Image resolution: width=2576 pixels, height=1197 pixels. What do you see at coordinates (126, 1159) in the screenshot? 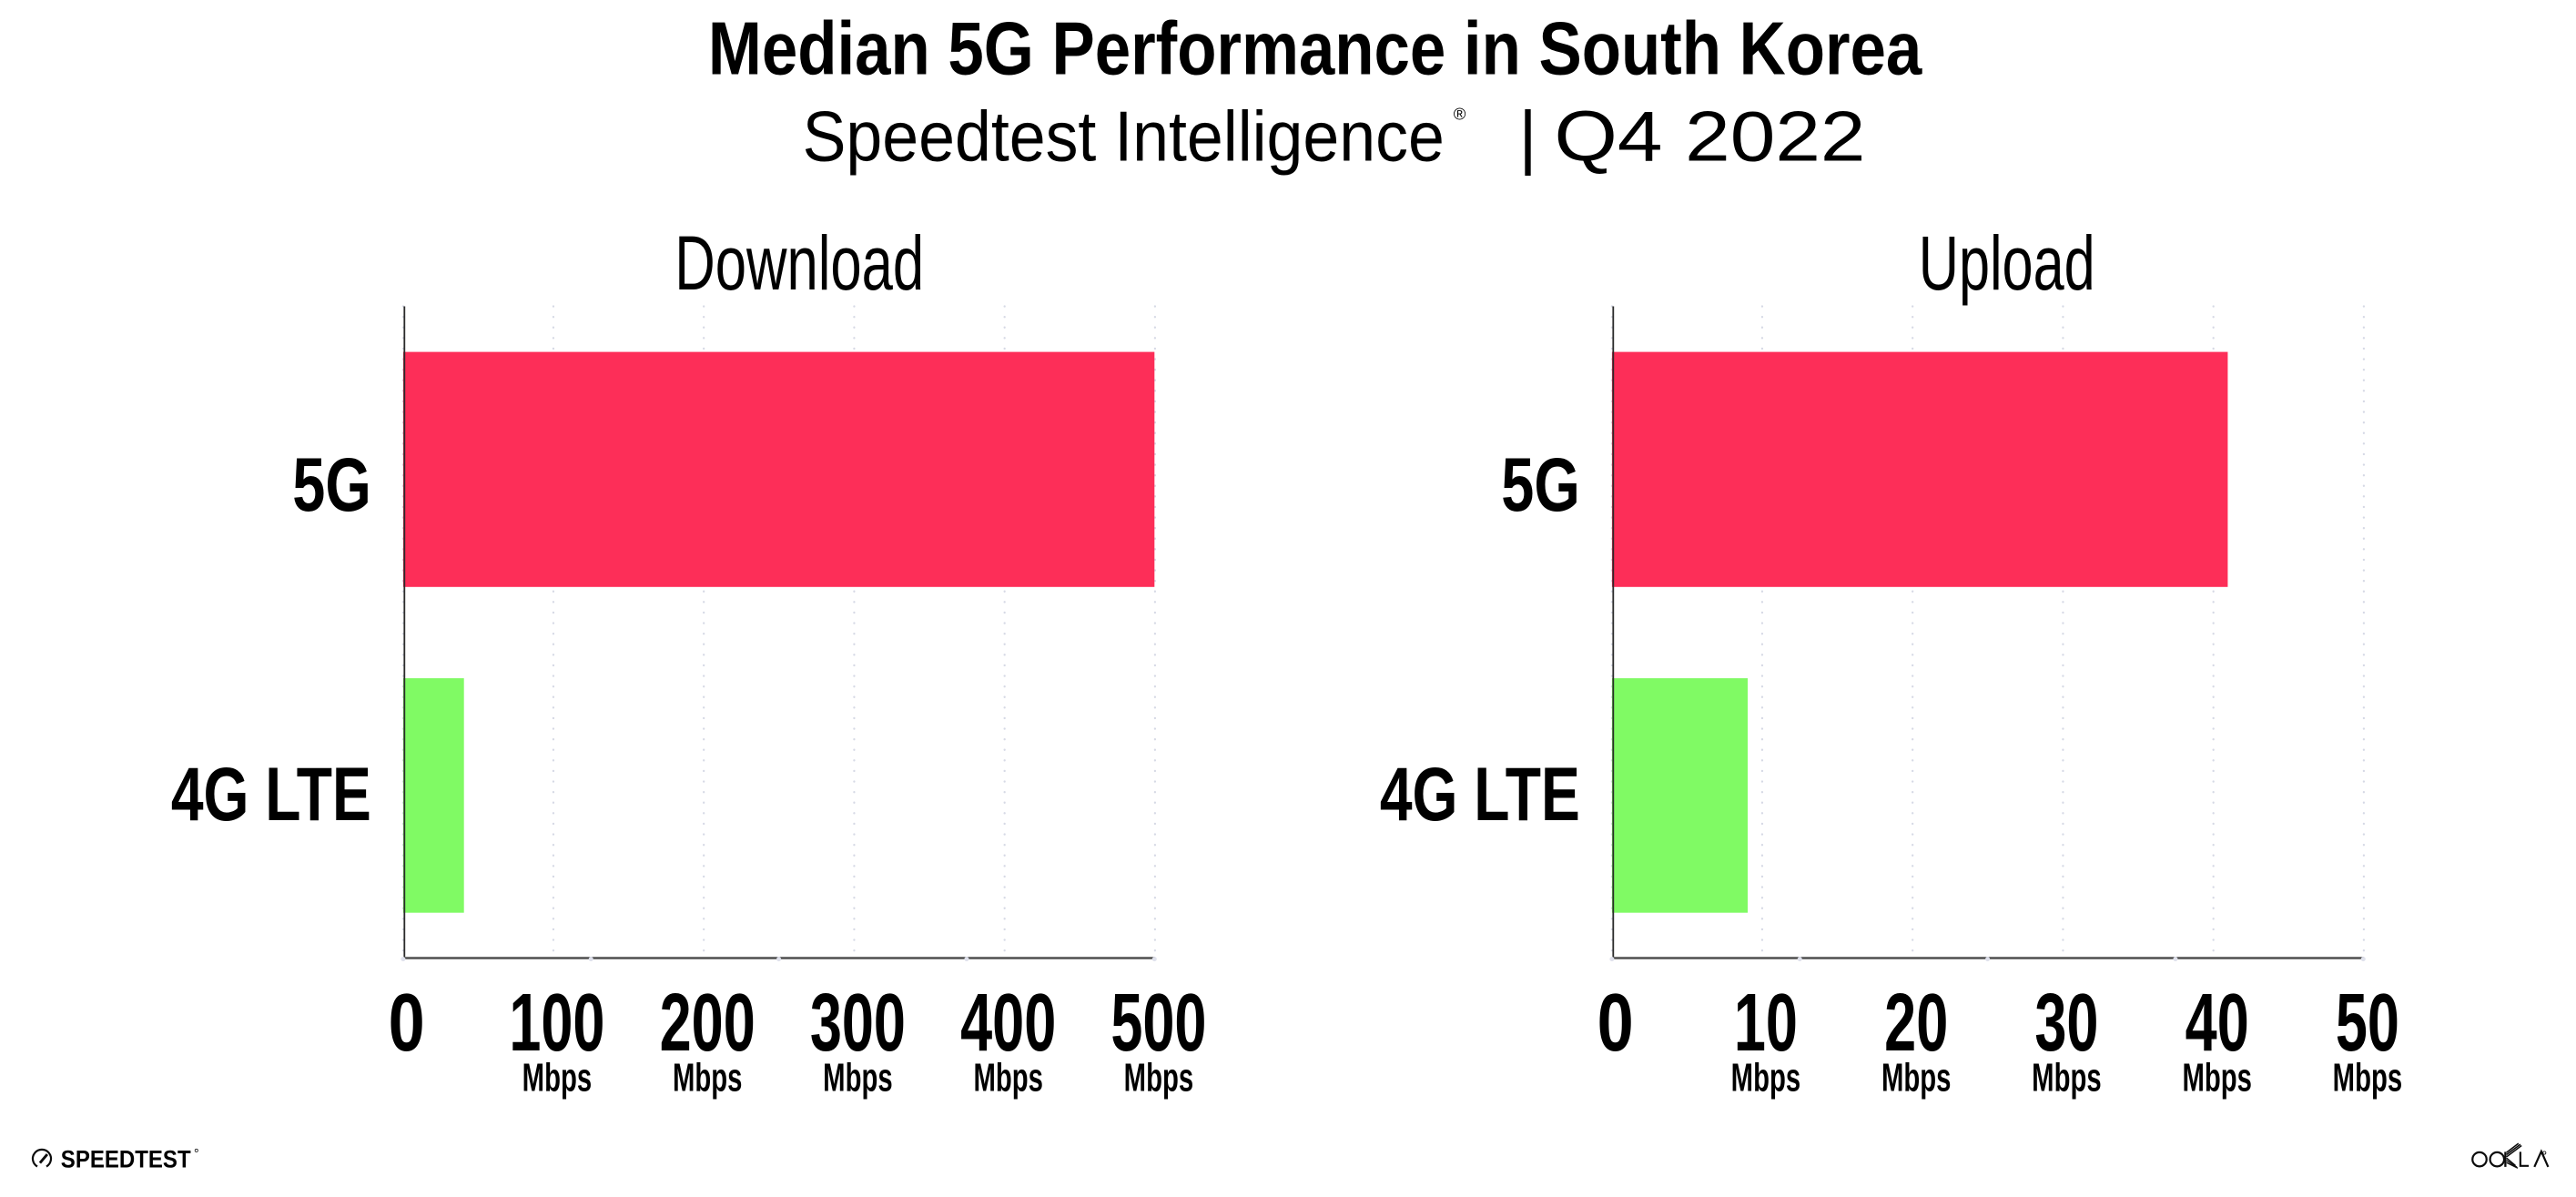
I see `svg-text: SPEEDTEST` at bounding box center [126, 1159].